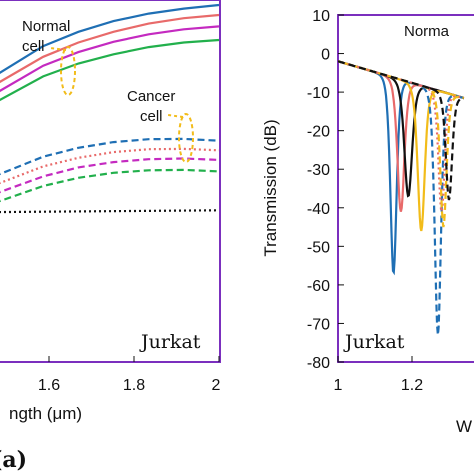  Describe the element at coordinates (186, 138) in the screenshot. I see `cancer-cell-marker` at that location.